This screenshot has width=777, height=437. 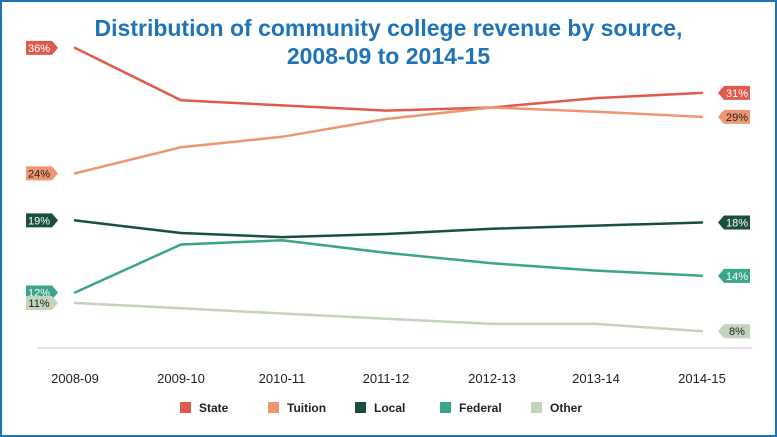 I want to click on start-badge-shape-local, so click(x=42, y=220).